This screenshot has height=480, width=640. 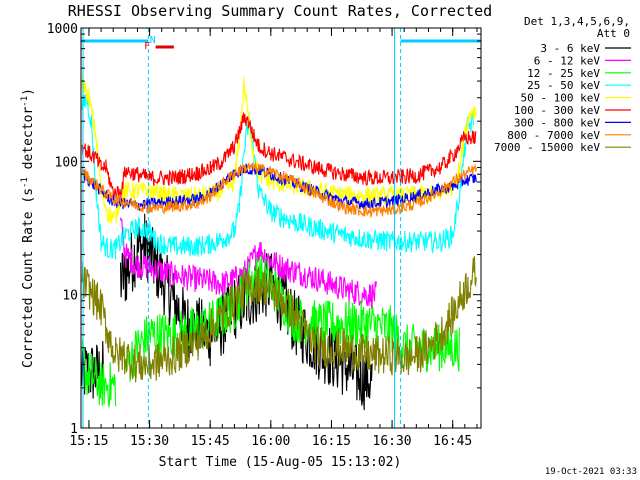 I want to click on legend-label-3: 25 - 50 keV, so click(x=563, y=85).